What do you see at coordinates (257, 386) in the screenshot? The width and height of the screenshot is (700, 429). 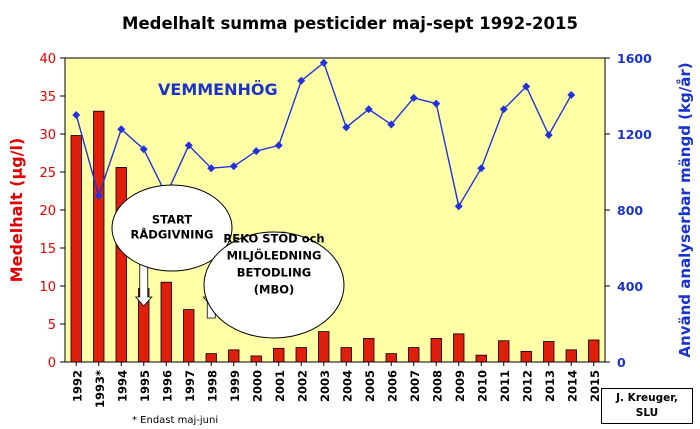 I see `x-tick-label: 2000` at bounding box center [257, 386].